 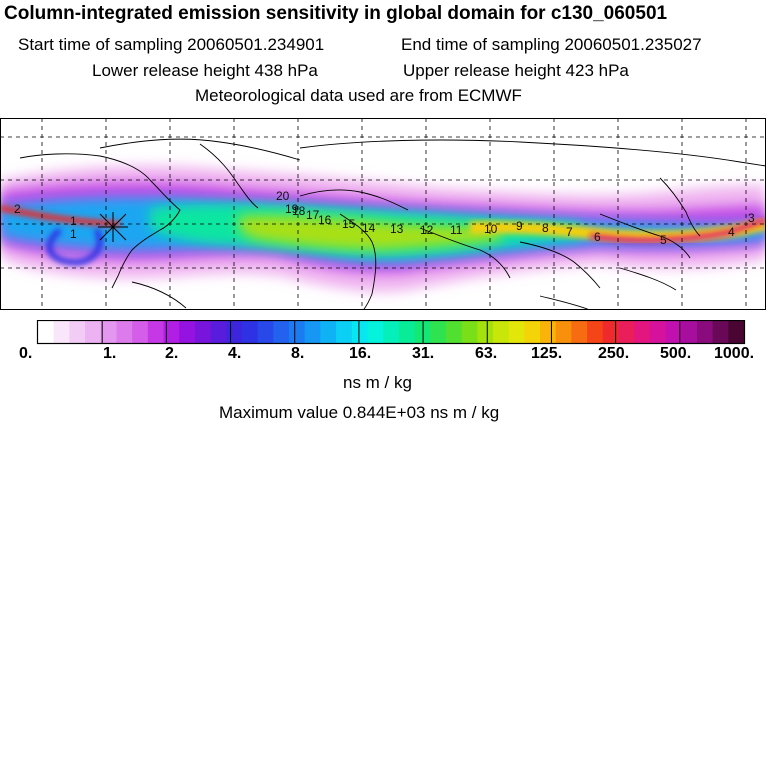 I want to click on colorbar-units: ns m / kg, so click(x=377, y=382).